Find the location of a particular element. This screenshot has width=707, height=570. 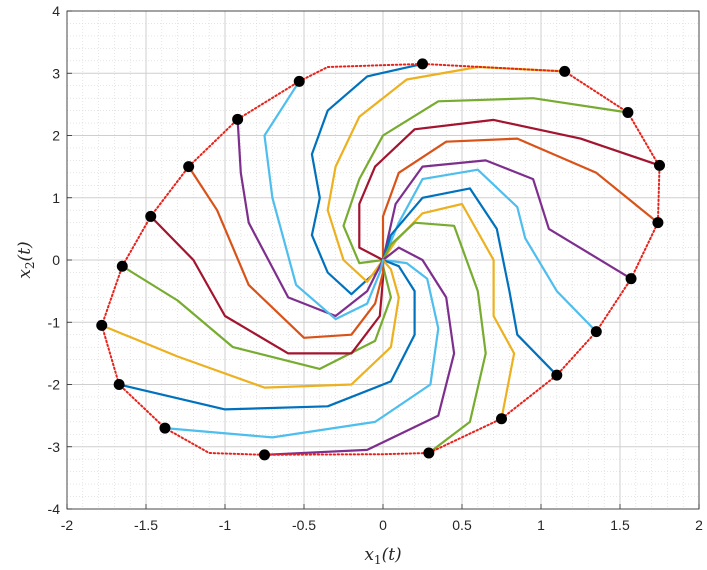

x-tick-label: -1 is located at coordinates (225, 525).